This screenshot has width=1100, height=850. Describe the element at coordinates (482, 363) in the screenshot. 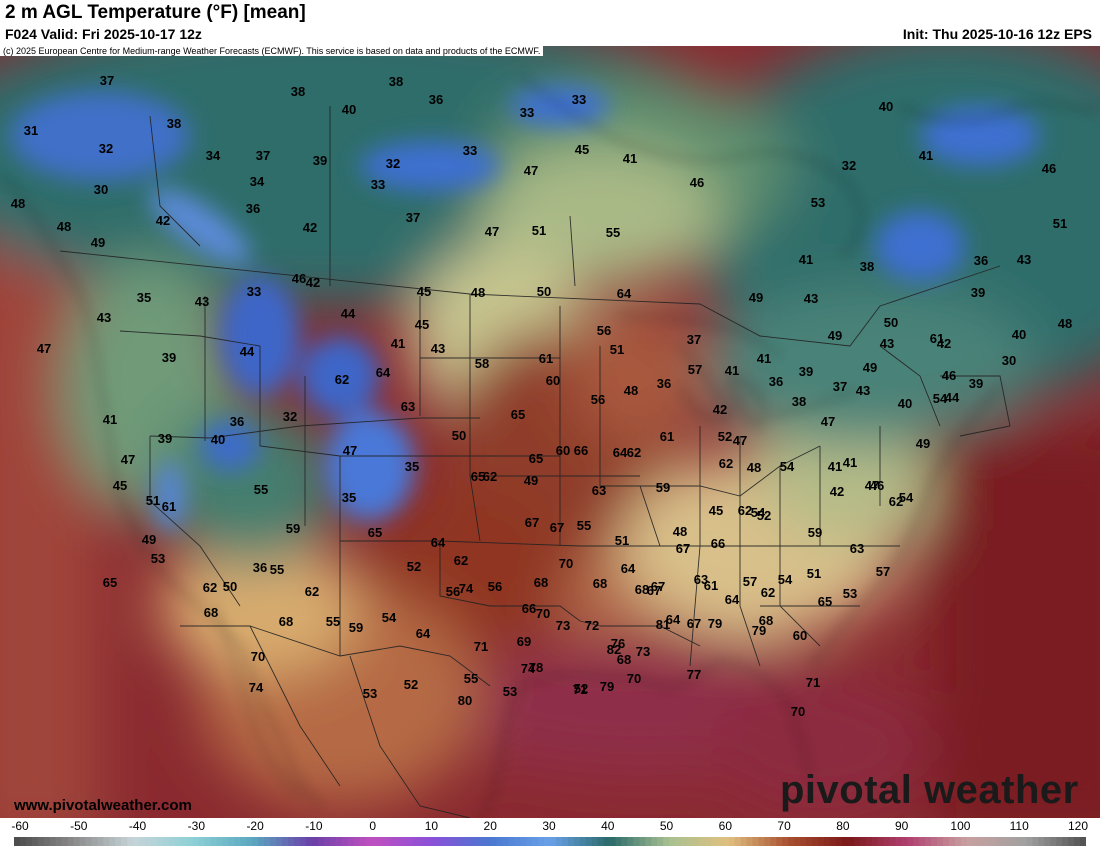

I see `temperature-value: 58` at that location.